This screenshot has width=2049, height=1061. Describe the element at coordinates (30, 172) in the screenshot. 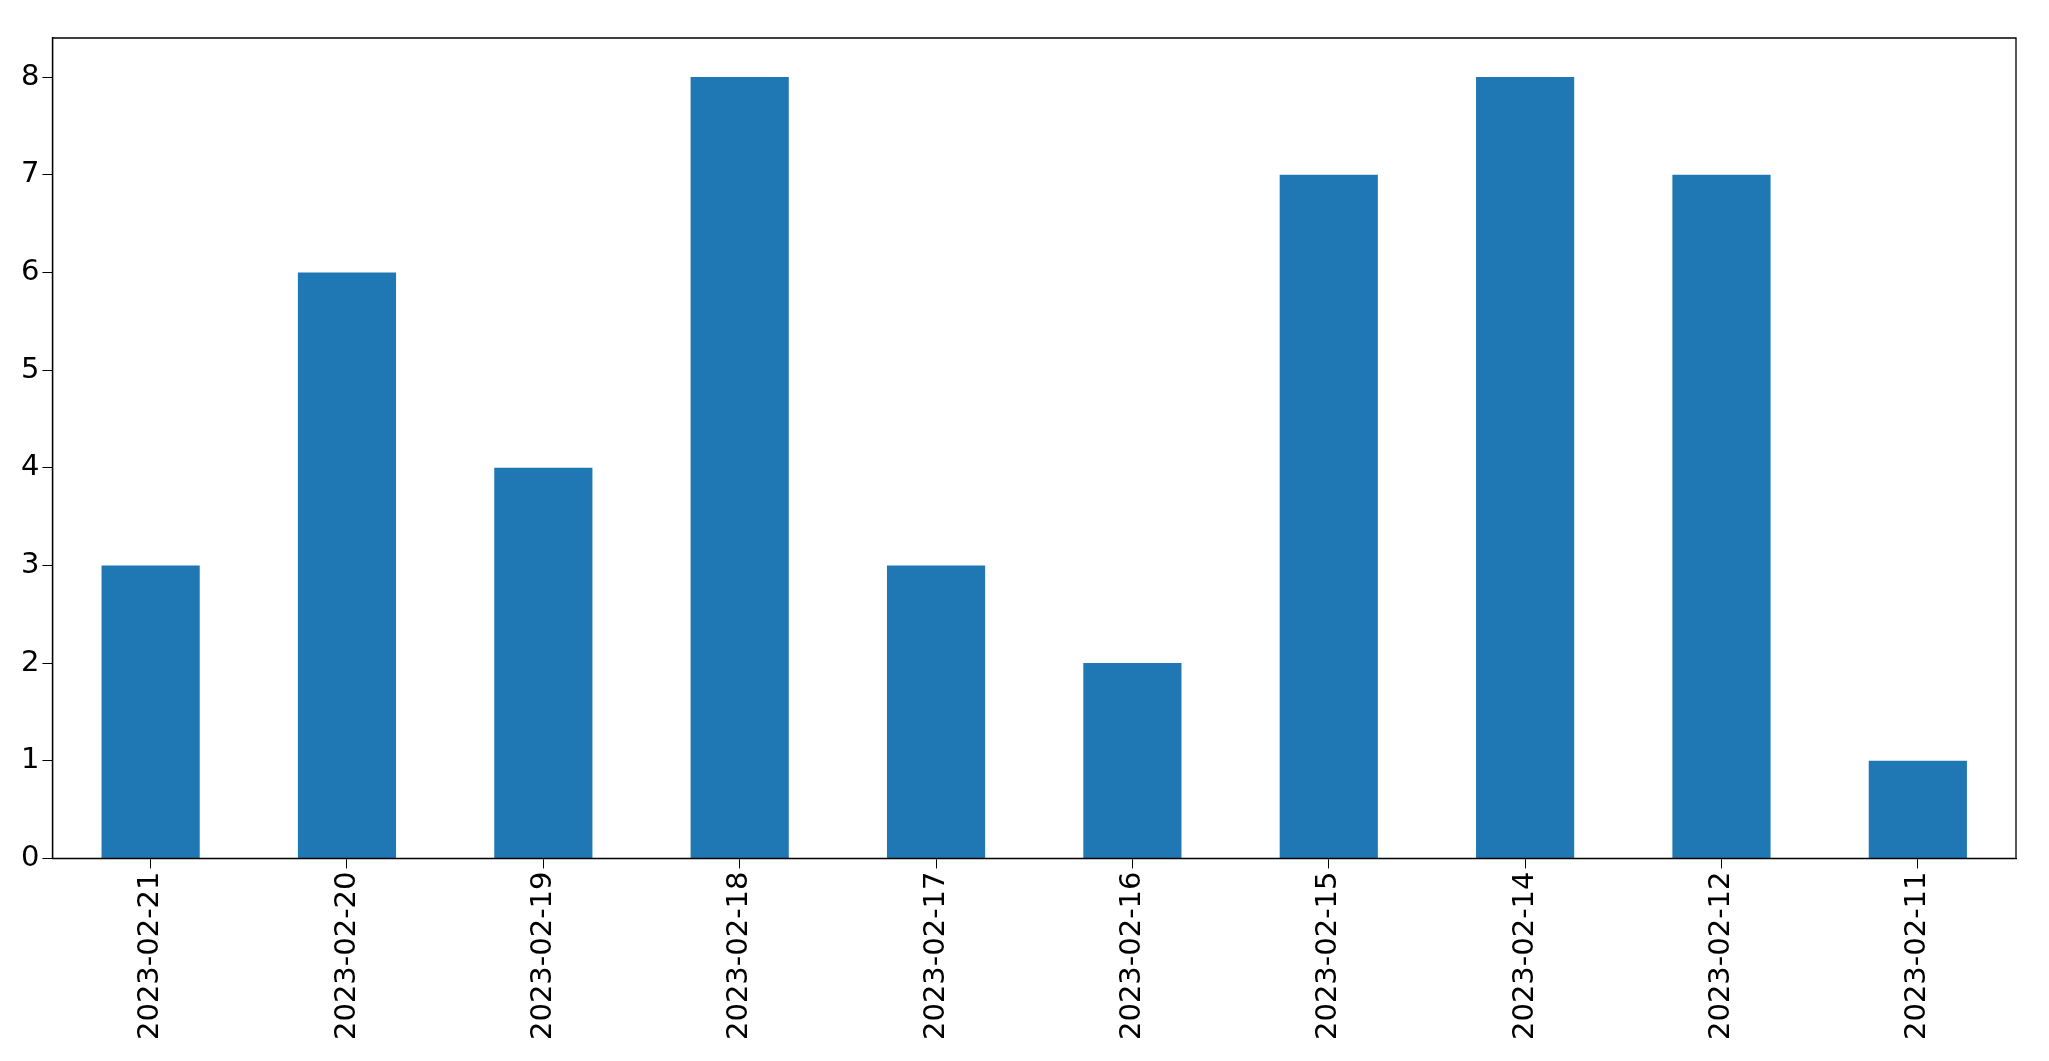

I see `y-tick-label: 7` at that location.